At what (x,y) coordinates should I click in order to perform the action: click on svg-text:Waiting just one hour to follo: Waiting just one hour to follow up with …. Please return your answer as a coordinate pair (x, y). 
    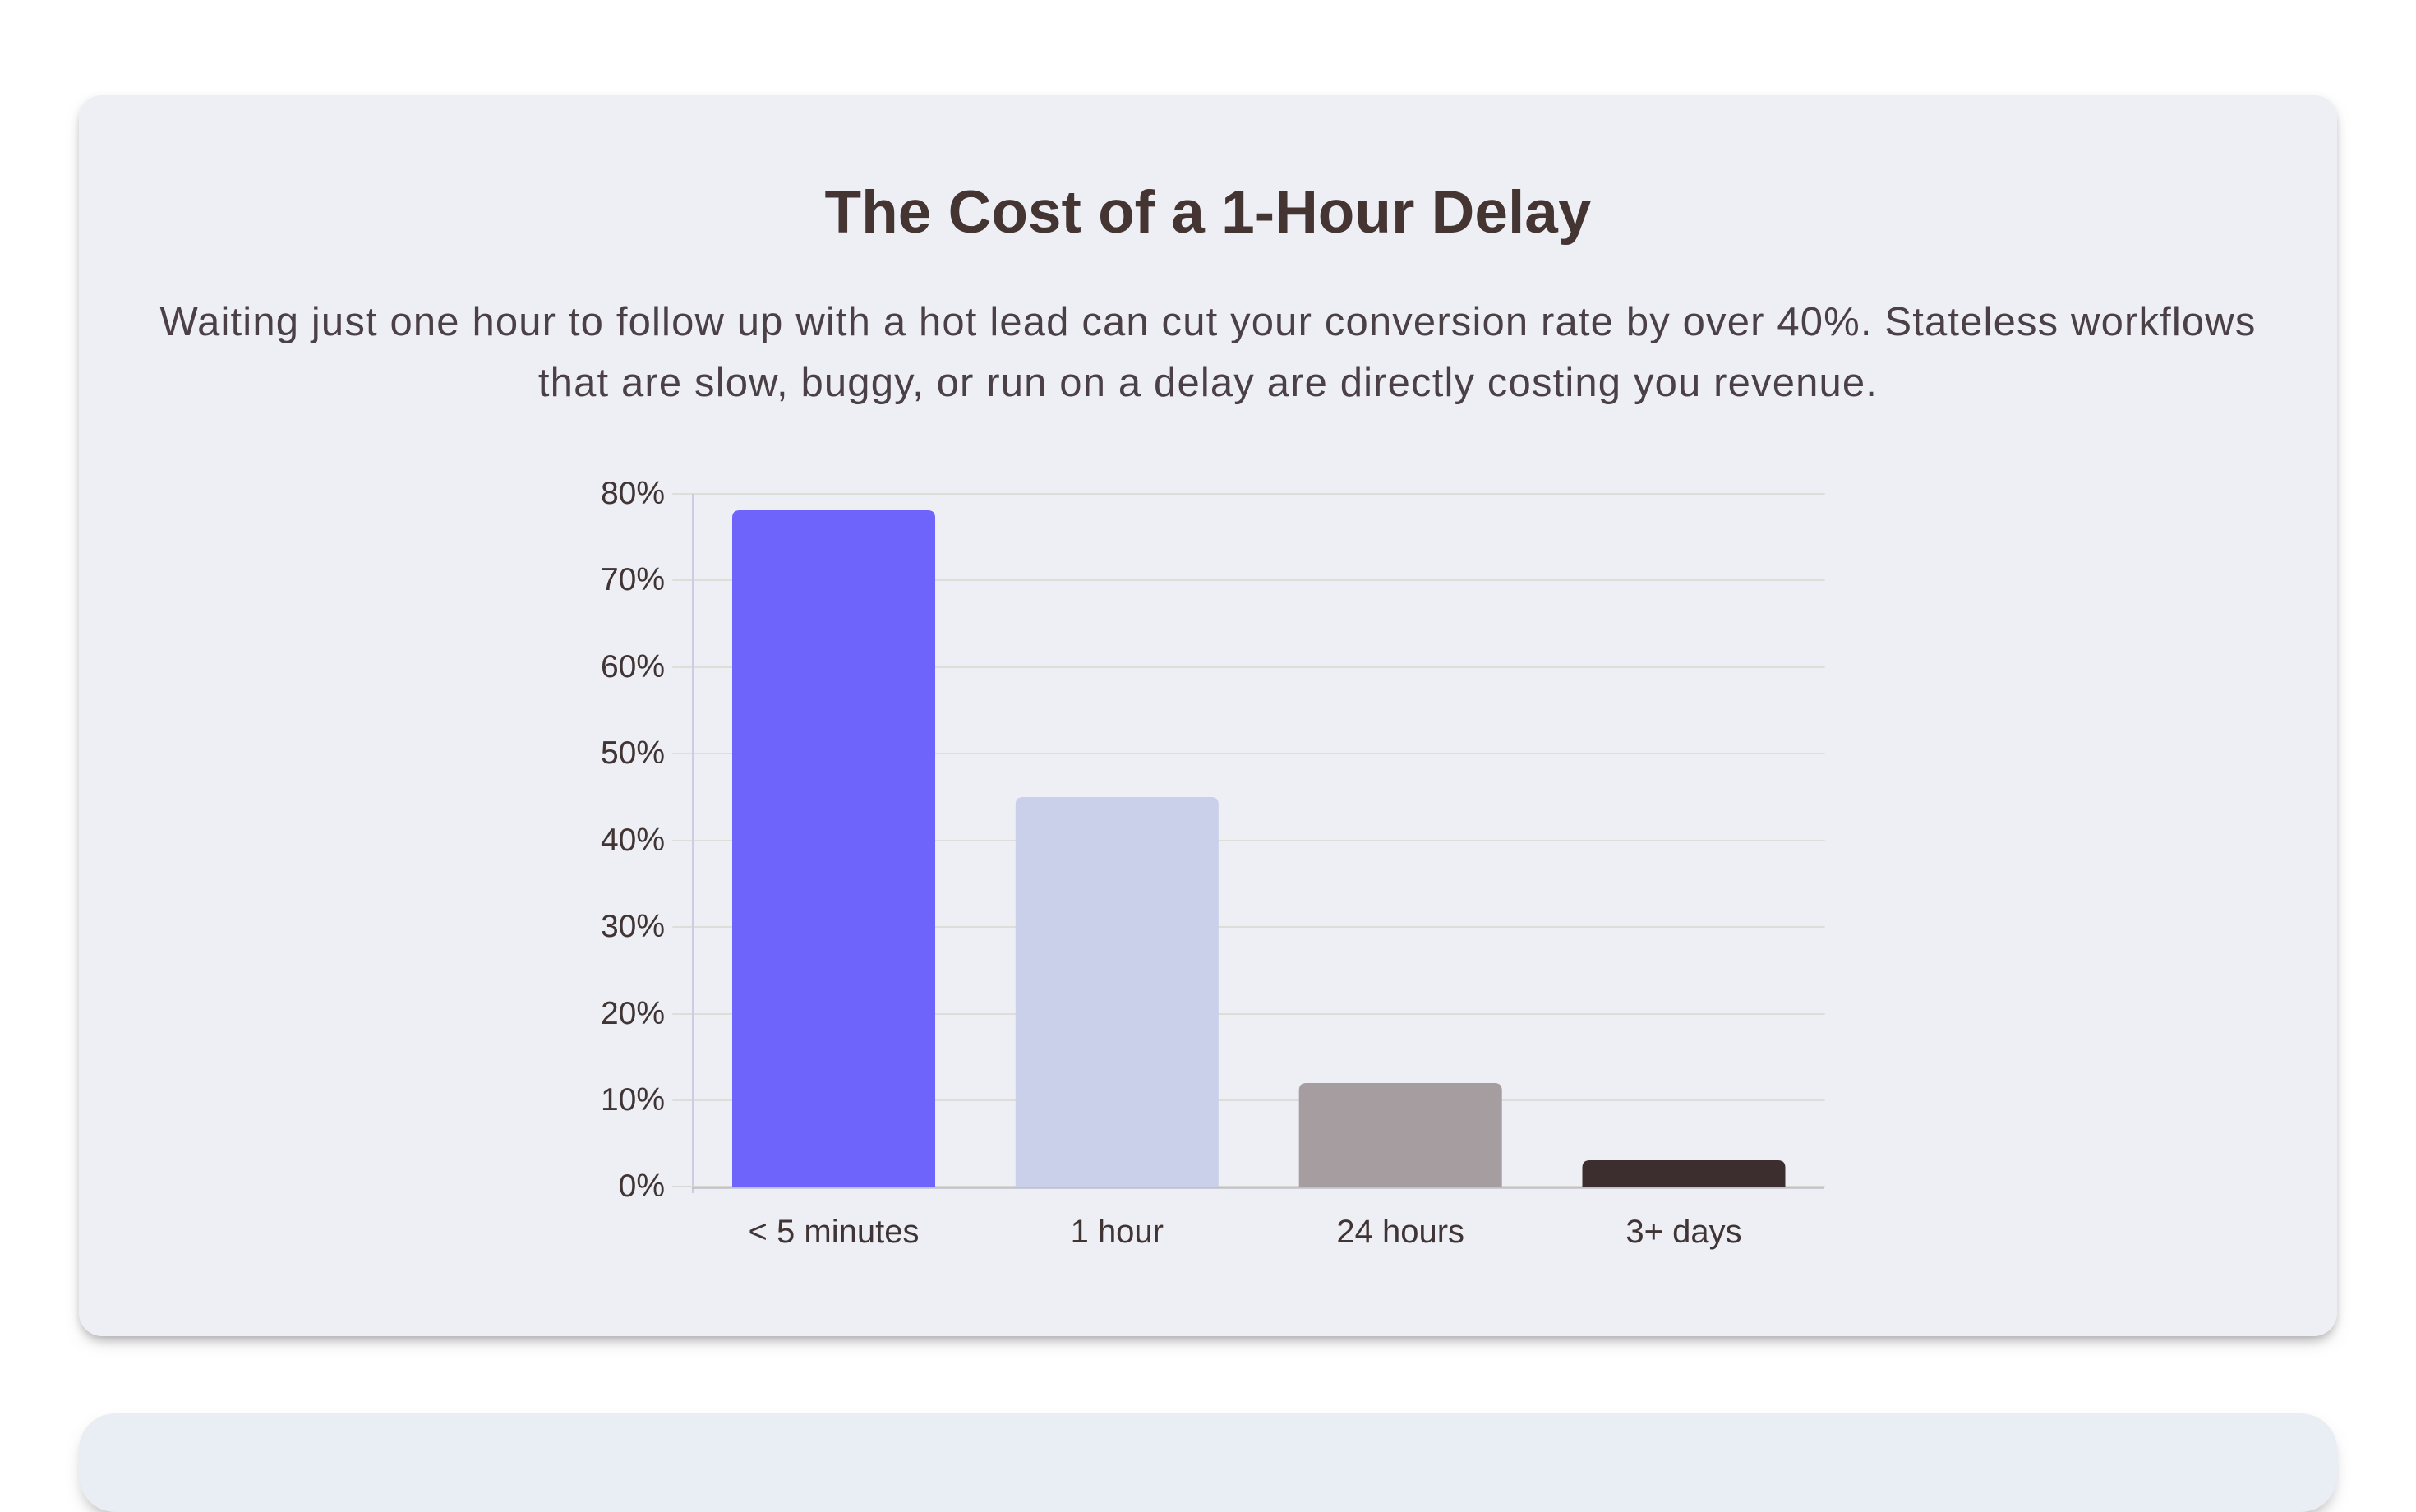
    Looking at the image, I should click on (1208, 322).